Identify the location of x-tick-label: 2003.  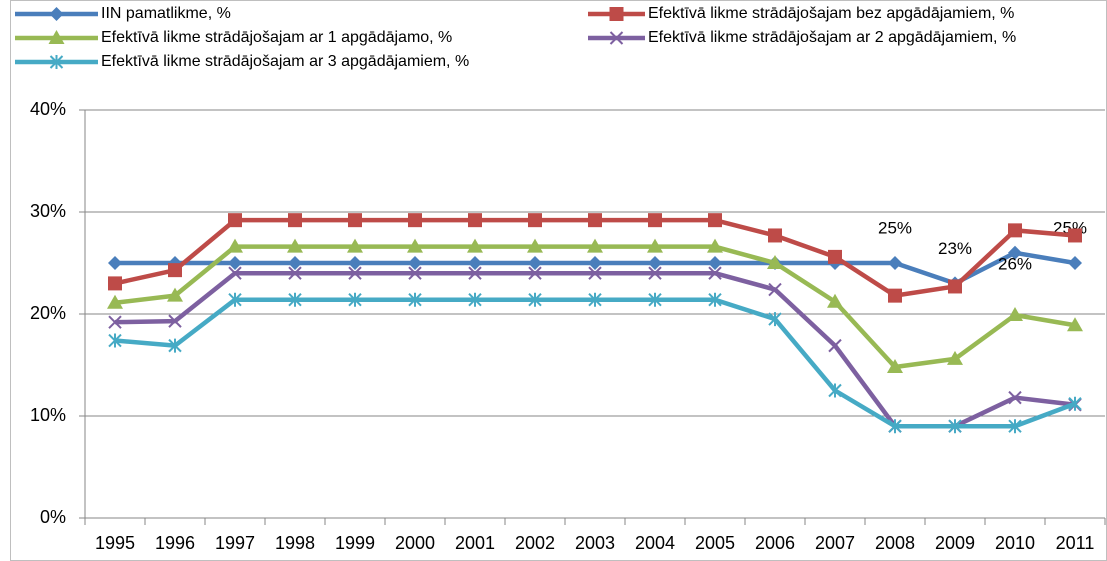
(595, 543).